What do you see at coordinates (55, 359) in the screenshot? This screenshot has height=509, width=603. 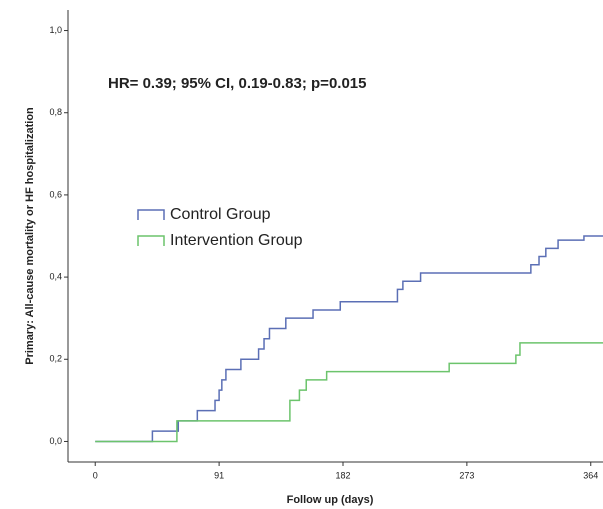 I see `y-tick-label: 0,2` at bounding box center [55, 359].